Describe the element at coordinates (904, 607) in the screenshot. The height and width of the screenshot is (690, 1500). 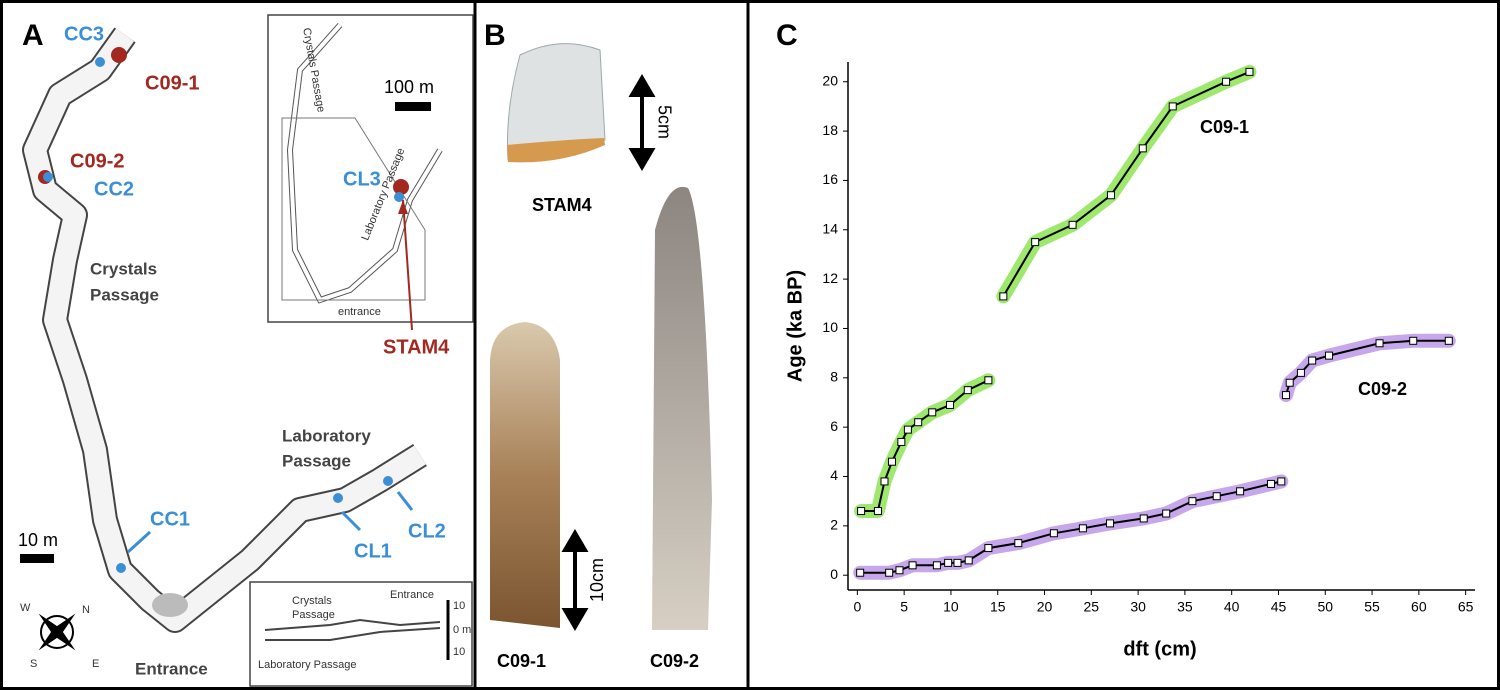
I see `x-tick-label: 5` at that location.